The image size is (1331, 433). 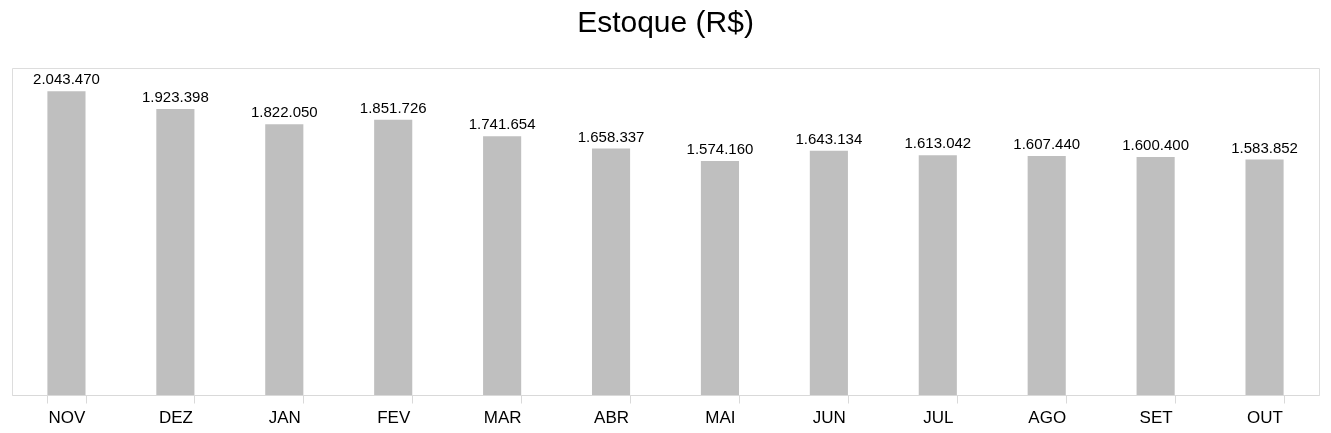 What do you see at coordinates (1047, 417) in the screenshot?
I see `x-tick-label: AGO` at bounding box center [1047, 417].